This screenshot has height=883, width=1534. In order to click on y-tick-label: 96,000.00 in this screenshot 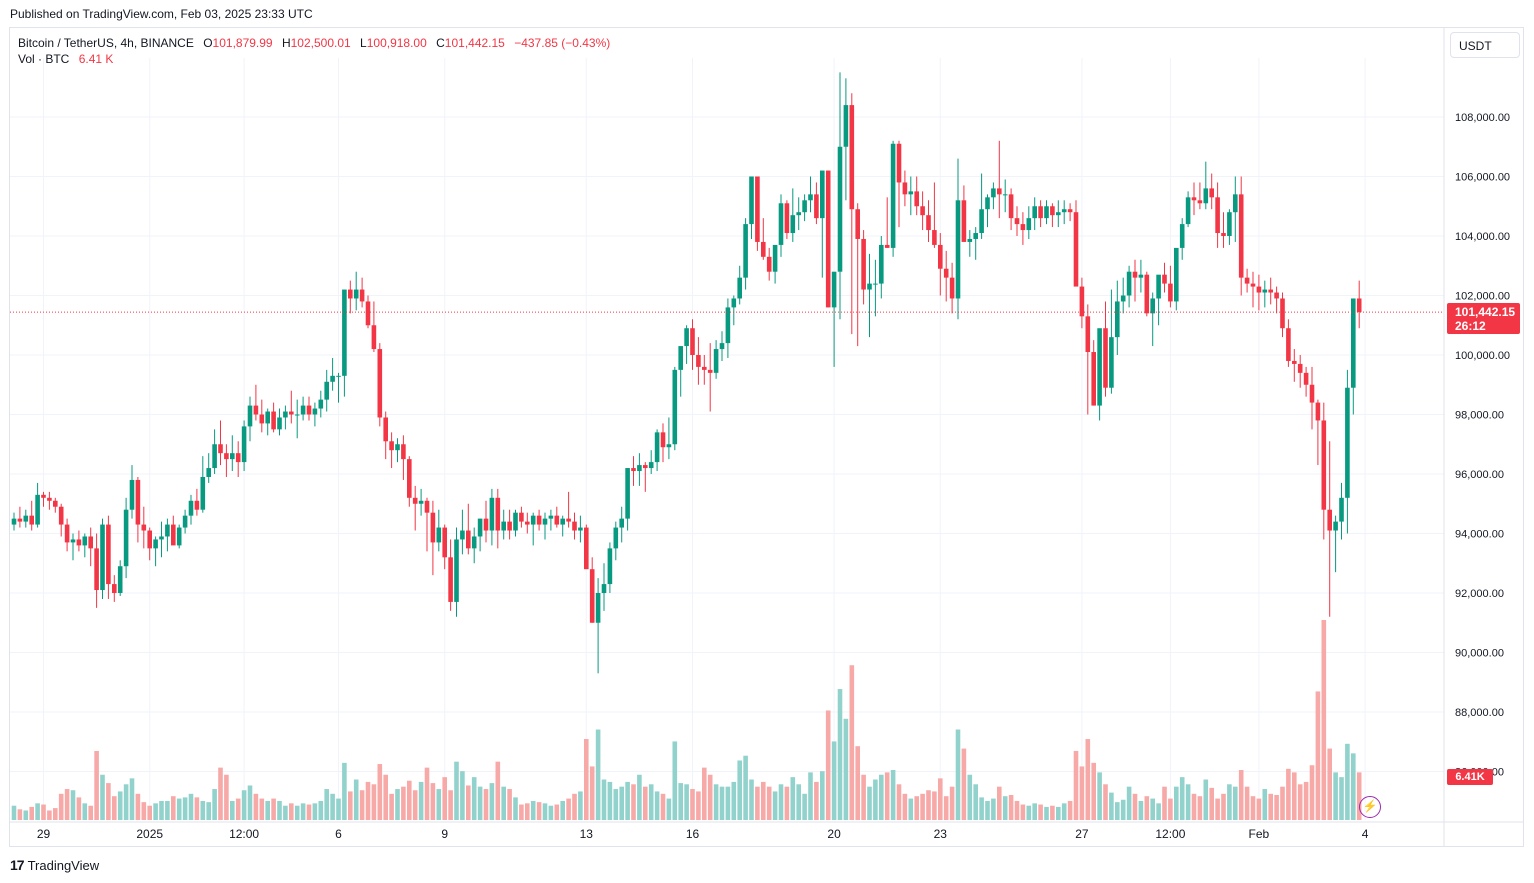, I will do `click(1479, 475)`.